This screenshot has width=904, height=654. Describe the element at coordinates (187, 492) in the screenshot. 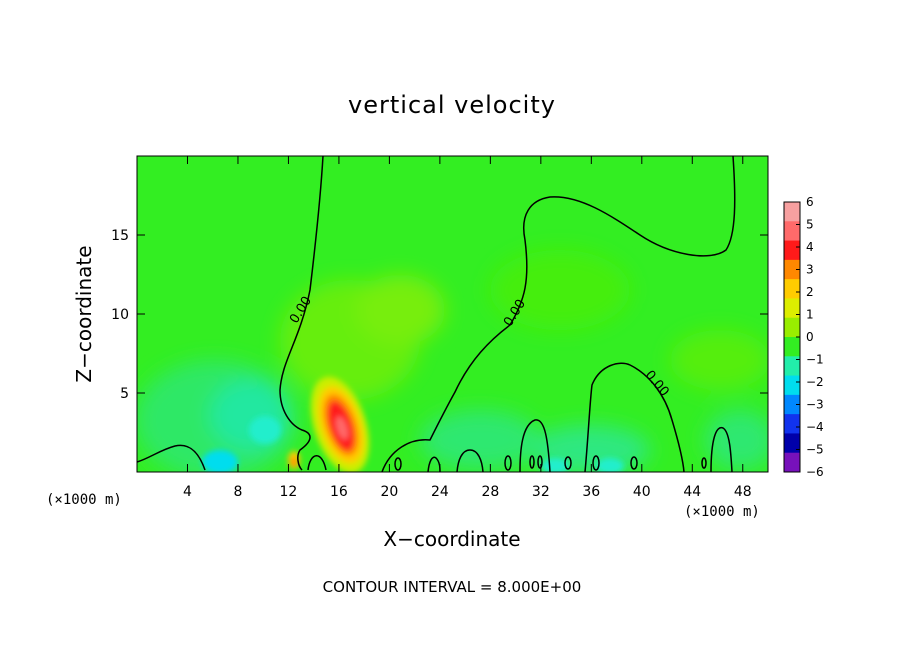

I see `x-tick-label: 4` at that location.